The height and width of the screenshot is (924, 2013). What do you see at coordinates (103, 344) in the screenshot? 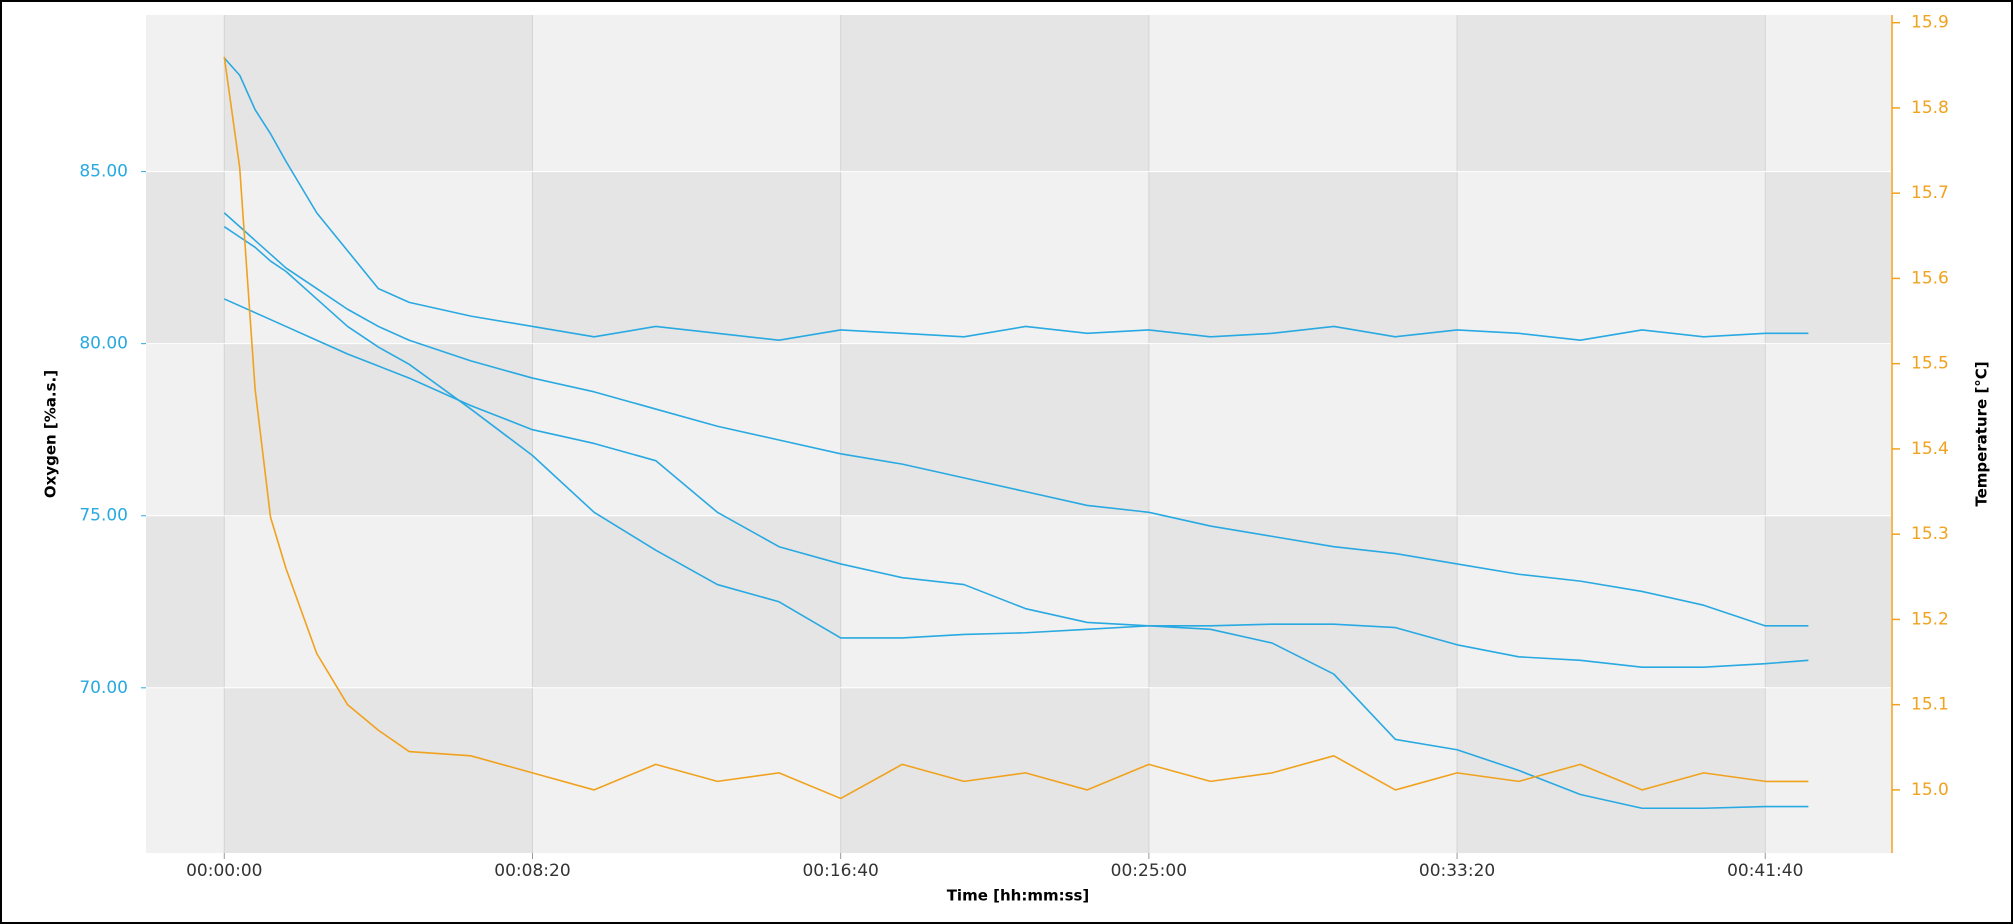
I see `y-tick-label: 80.00` at bounding box center [103, 344].